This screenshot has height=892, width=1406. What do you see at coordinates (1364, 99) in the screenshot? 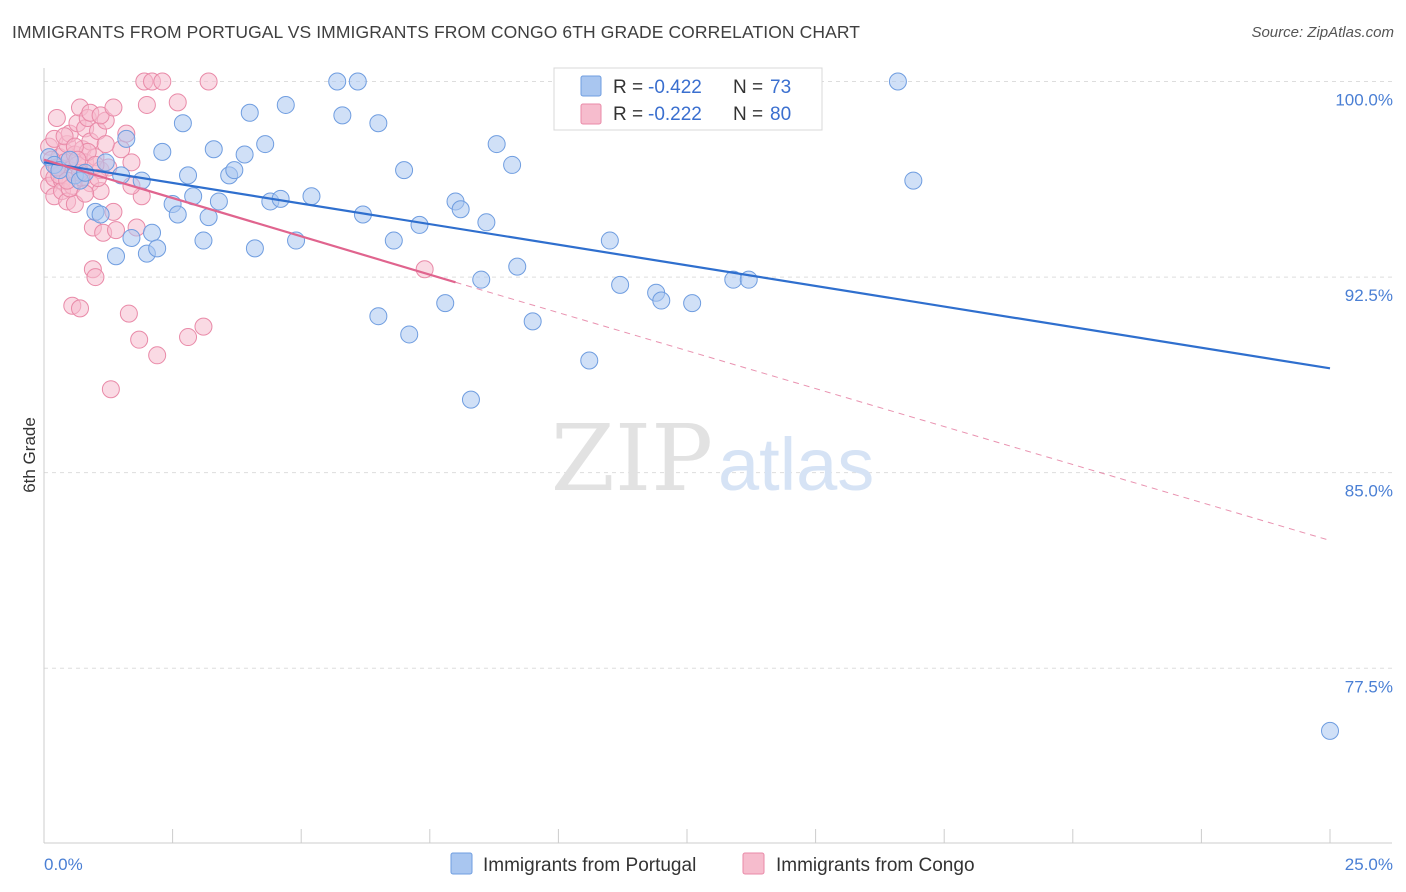
I see `y-tick-label: 100.0%` at bounding box center [1364, 99].